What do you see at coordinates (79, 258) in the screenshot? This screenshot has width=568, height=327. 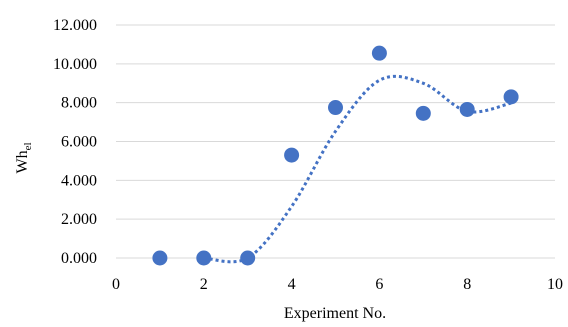 I see `y-tick-label: 0.000` at bounding box center [79, 258].